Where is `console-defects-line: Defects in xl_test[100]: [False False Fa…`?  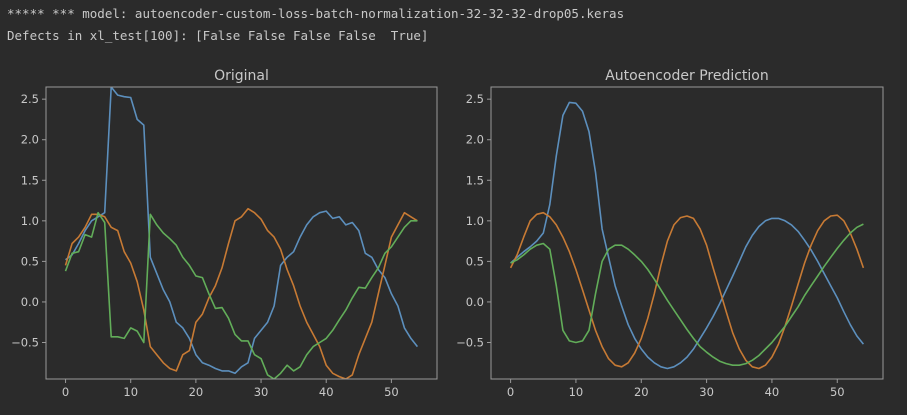
console-defects-line: Defects in xl_test[100]: [False False Fa… is located at coordinates (218, 35).